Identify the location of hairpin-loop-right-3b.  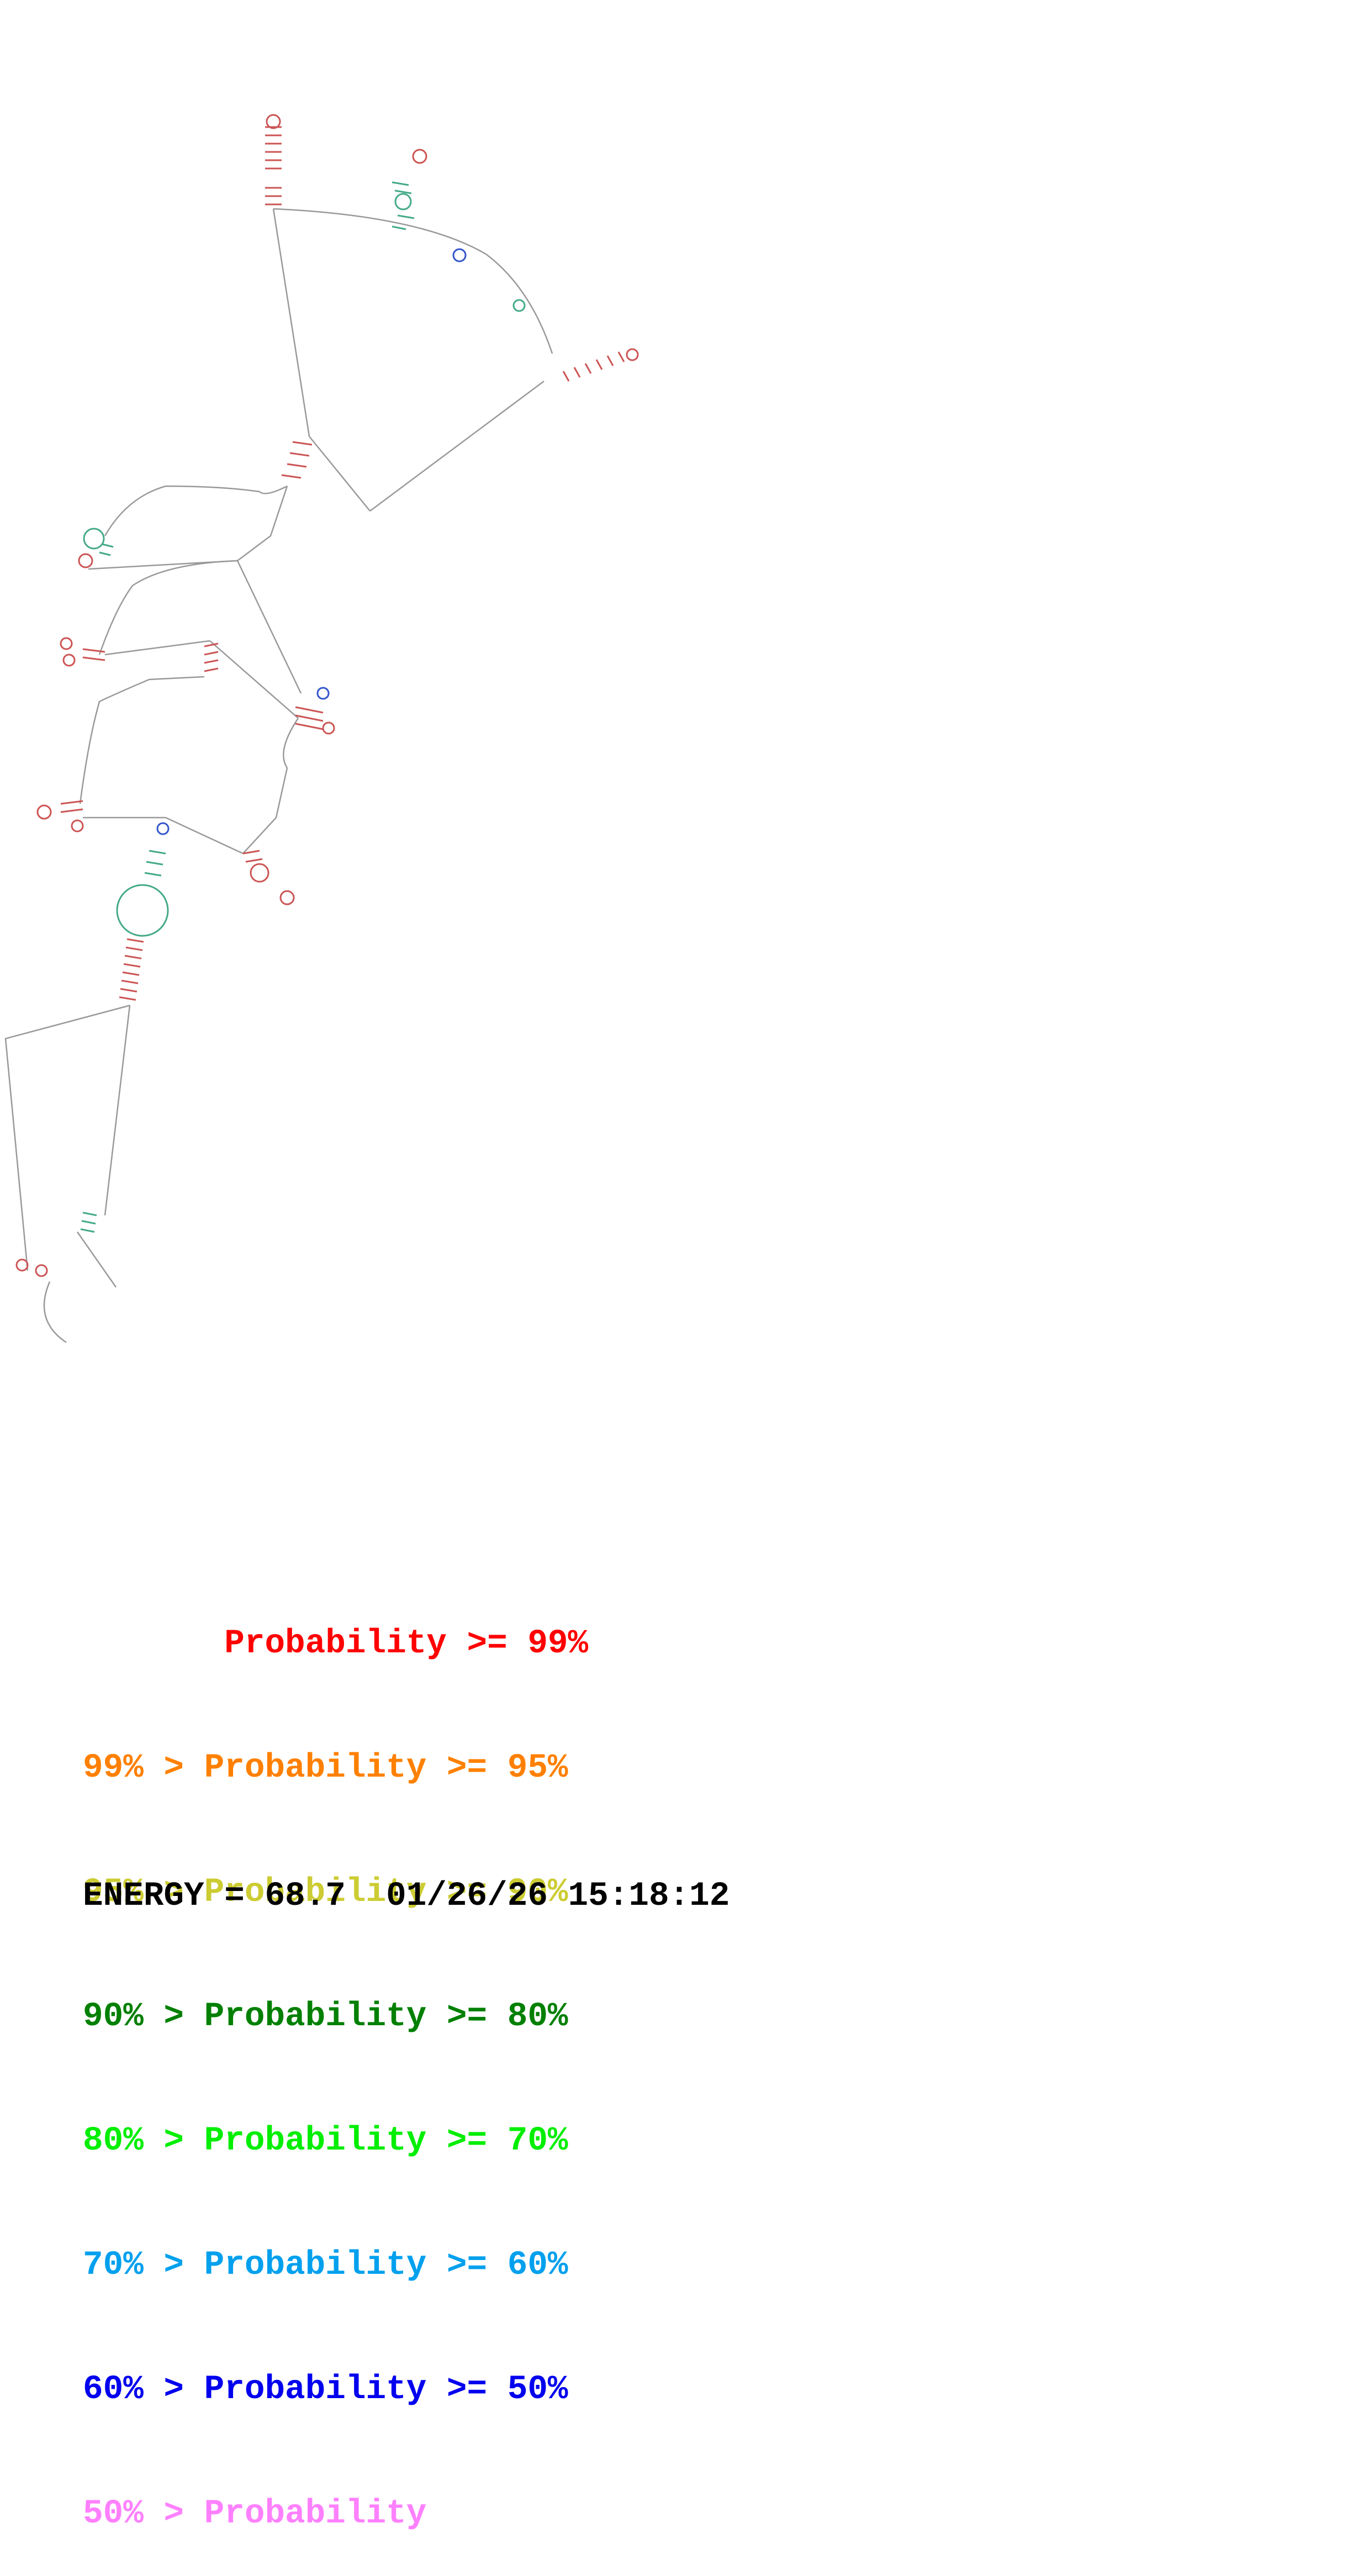
(328, 728).